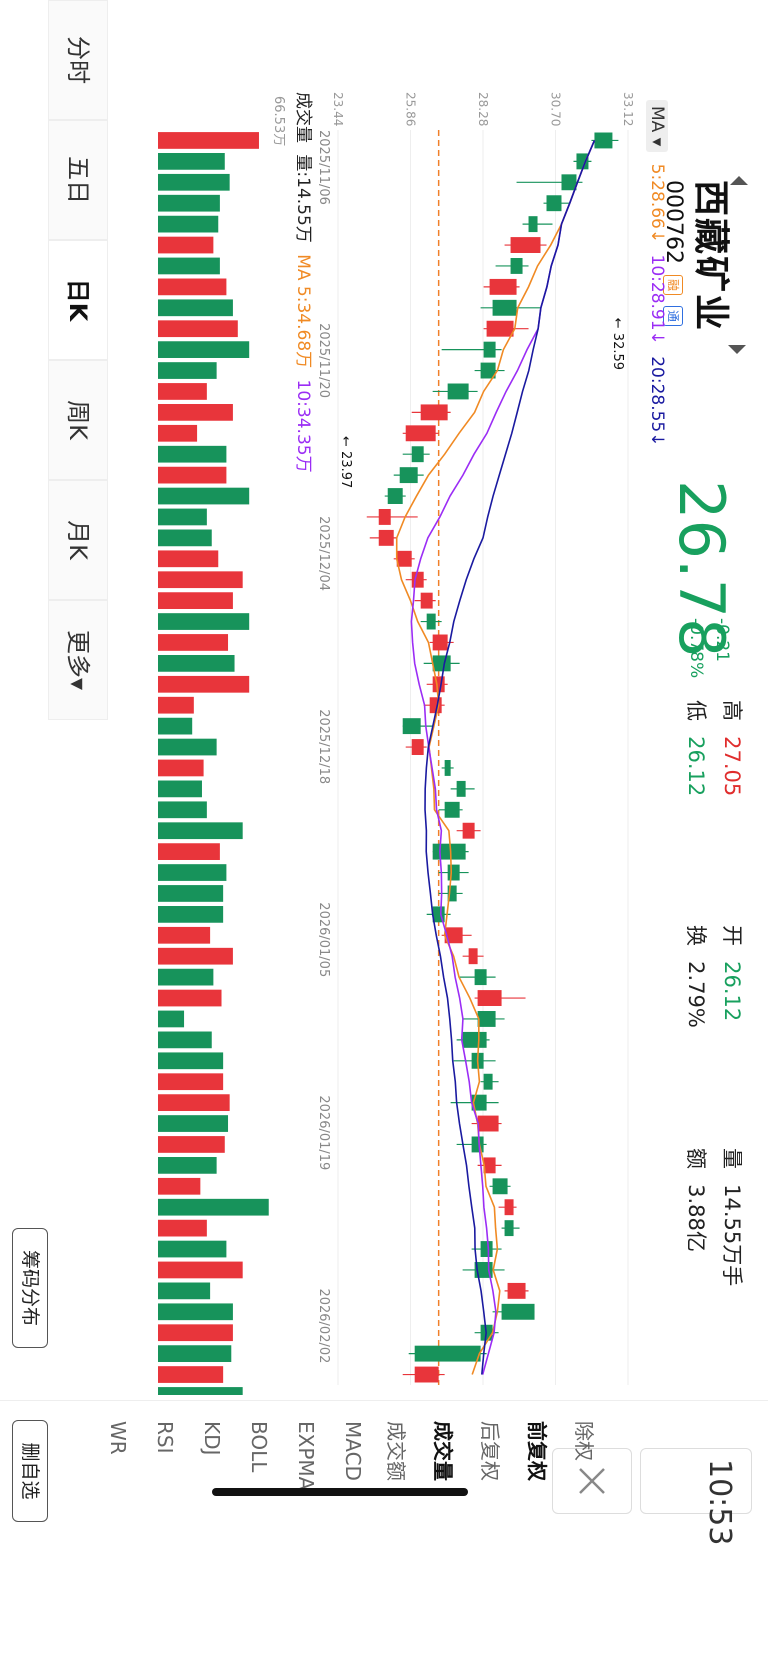 This screenshot has width=768, height=1669. Describe the element at coordinates (118, 1438) in the screenshot. I see `side-tab-wr: WR` at that location.